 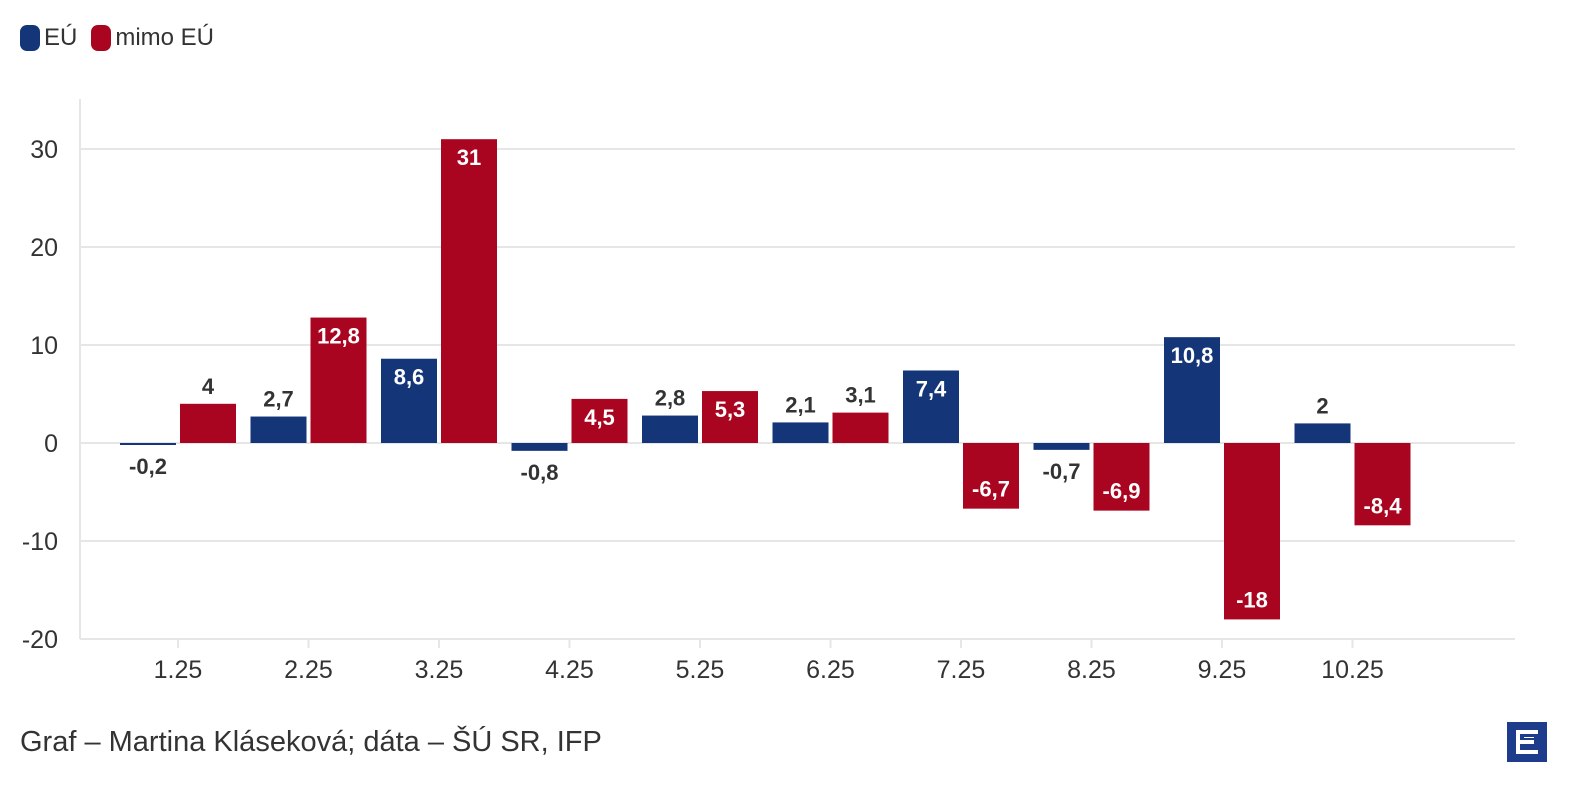 I want to click on x-tick-label: 6.25, so click(x=830, y=670).